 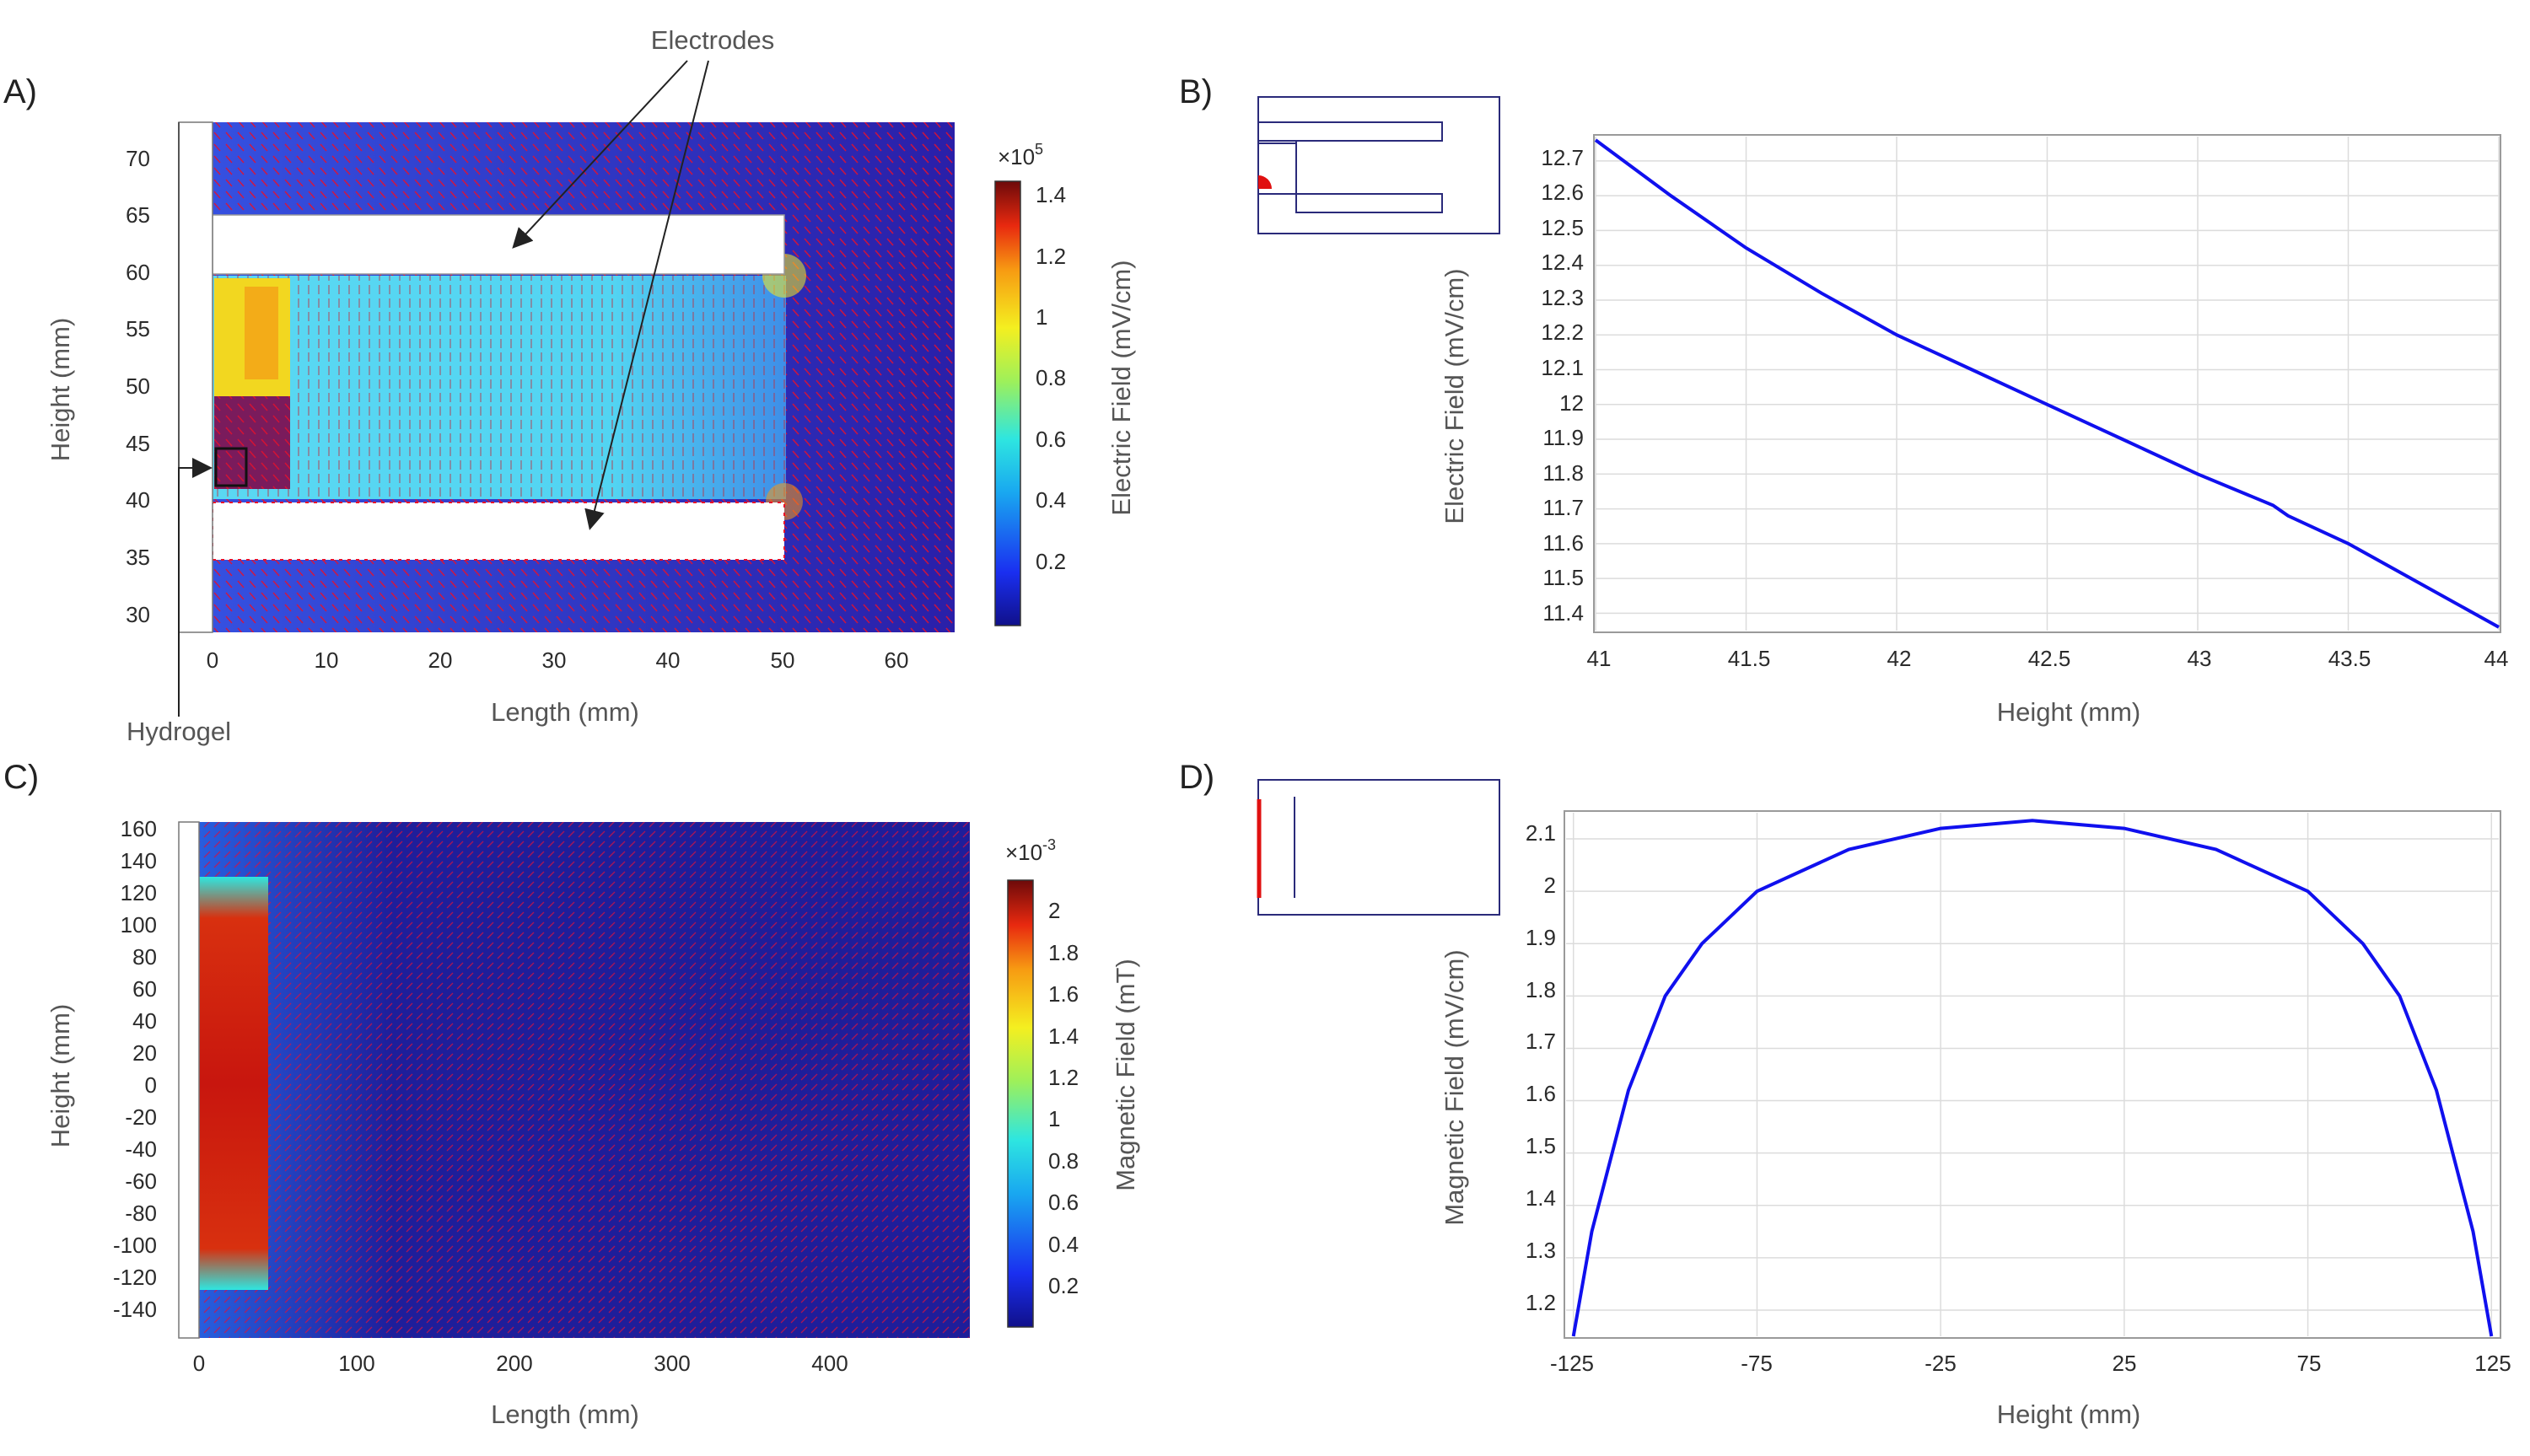 I want to click on panel-d-xtick: 75, so click(x=2309, y=1363).